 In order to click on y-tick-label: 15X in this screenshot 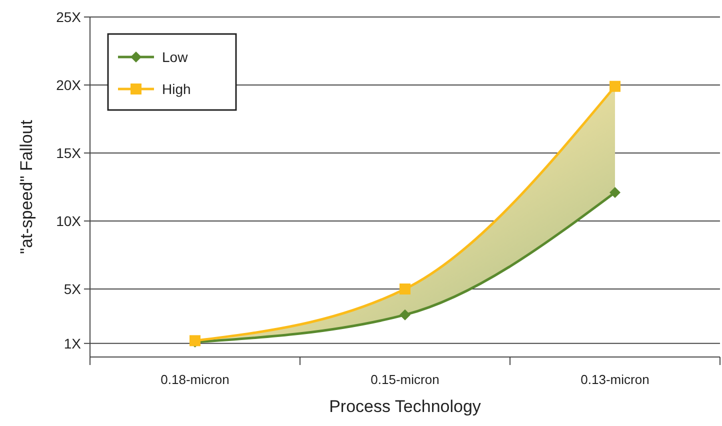, I will do `click(69, 152)`.